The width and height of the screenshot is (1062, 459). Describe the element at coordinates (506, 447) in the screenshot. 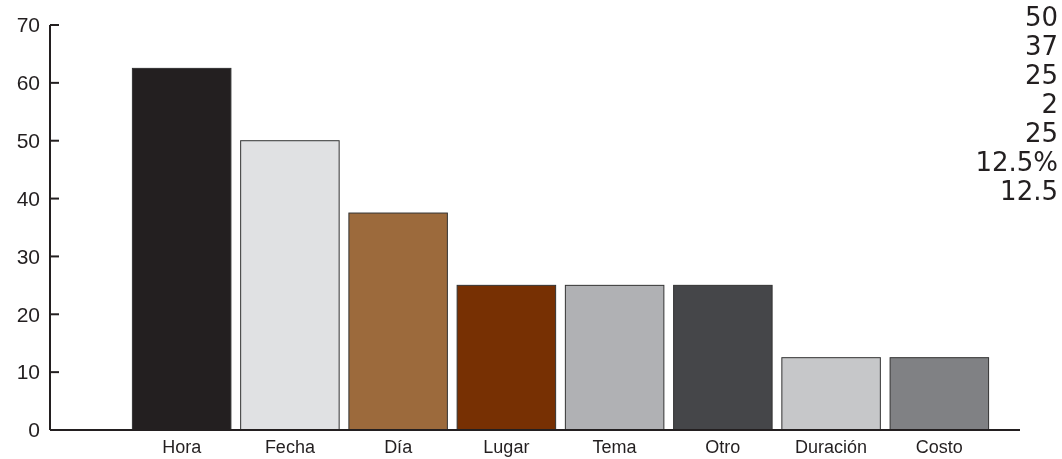

I see `x-tick-label: Lugar` at that location.